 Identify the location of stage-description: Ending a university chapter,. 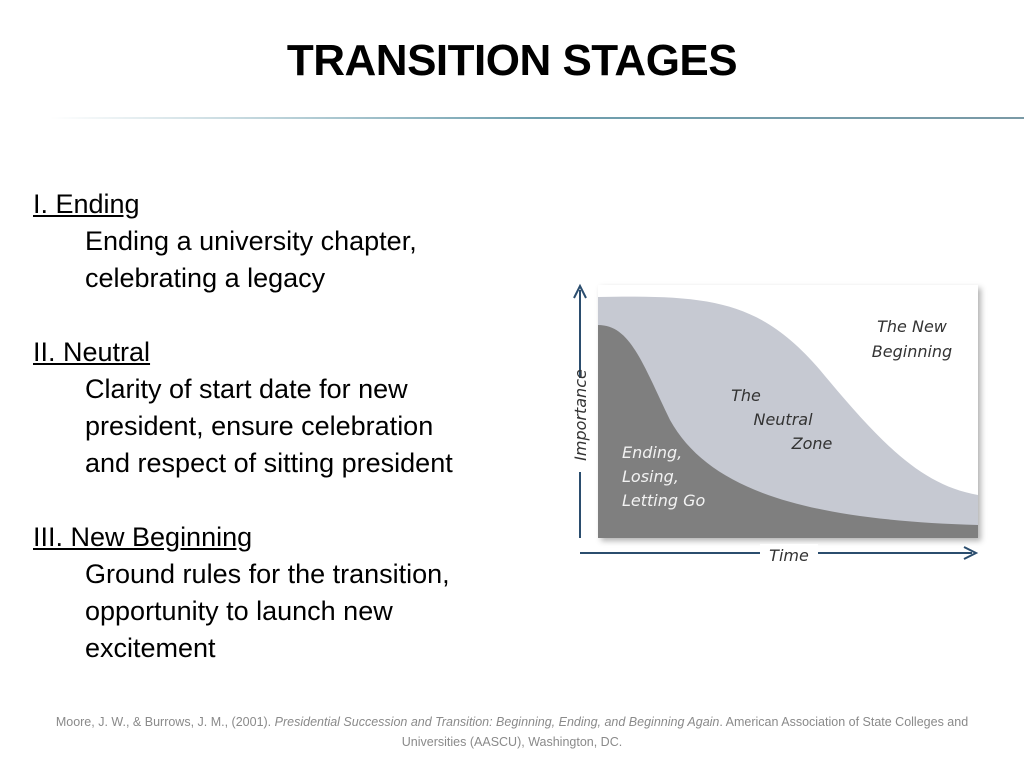
(251, 241).